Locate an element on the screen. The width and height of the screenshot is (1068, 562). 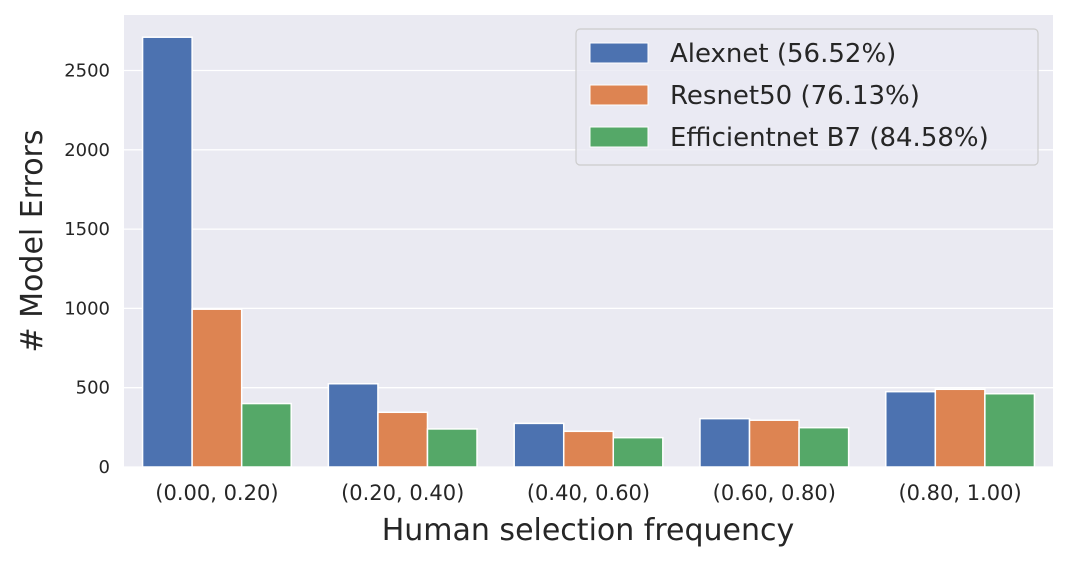
y-tick-label: 1500 is located at coordinates (87, 229).